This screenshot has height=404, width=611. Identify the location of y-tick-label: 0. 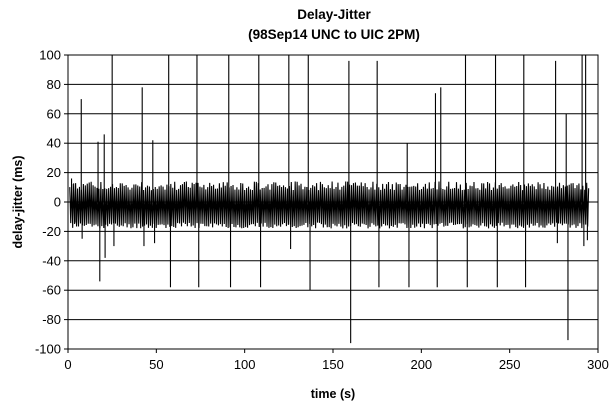
(57, 202).